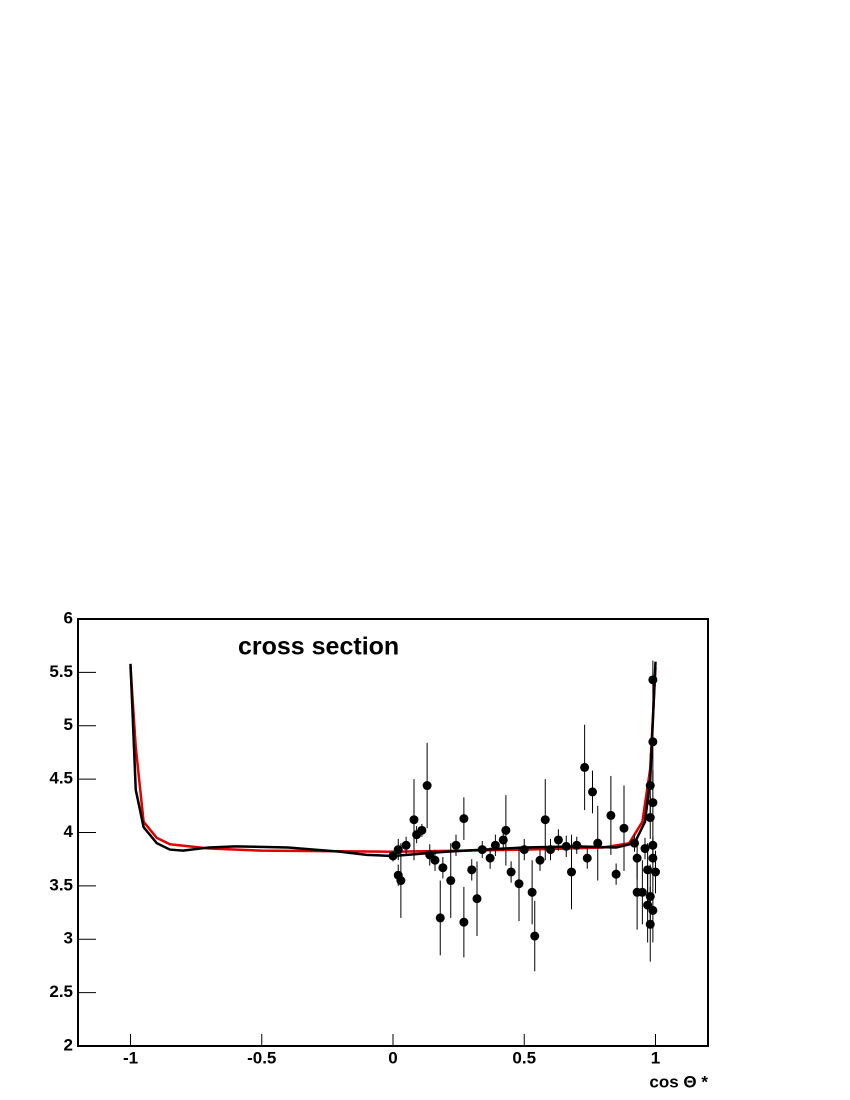  Describe the element at coordinates (61, 671) in the screenshot. I see `y-tick-label: 5.5` at that location.